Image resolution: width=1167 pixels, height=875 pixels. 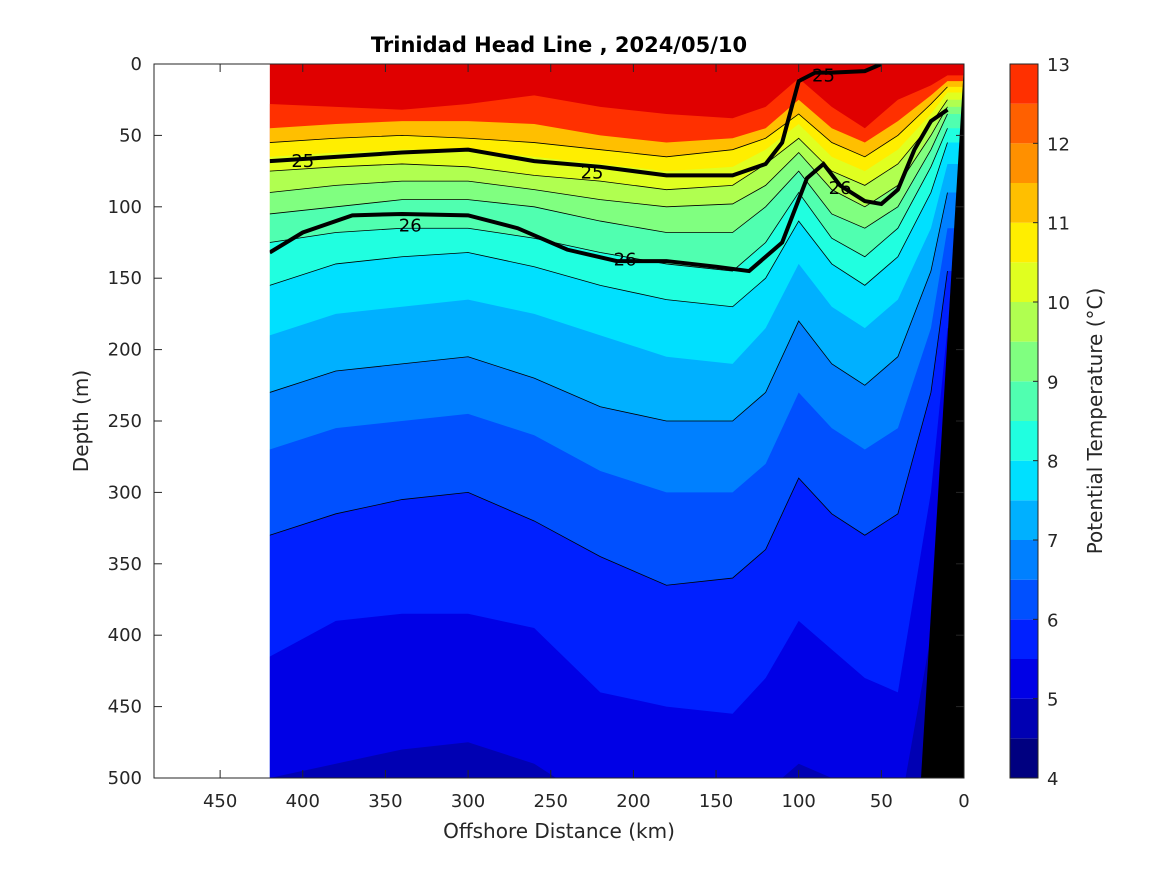 I want to click on colorbar-tick-label: 8, so click(x=1052, y=462).